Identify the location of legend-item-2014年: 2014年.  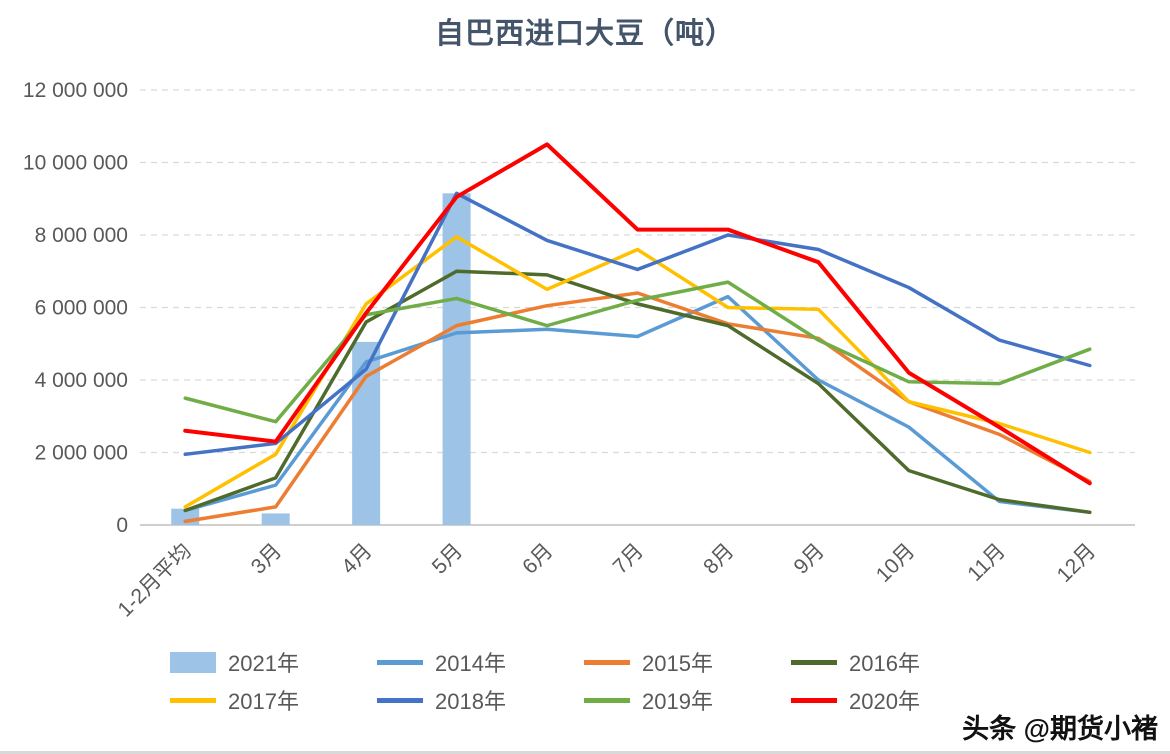
(480, 662).